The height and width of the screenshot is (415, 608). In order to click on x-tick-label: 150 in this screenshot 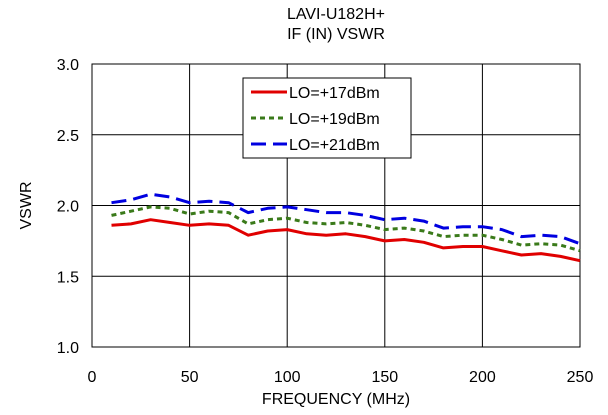, I will do `click(384, 377)`.